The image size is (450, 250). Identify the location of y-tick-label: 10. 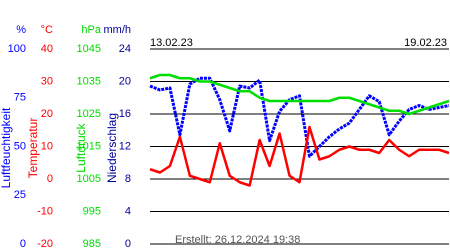
(47, 146).